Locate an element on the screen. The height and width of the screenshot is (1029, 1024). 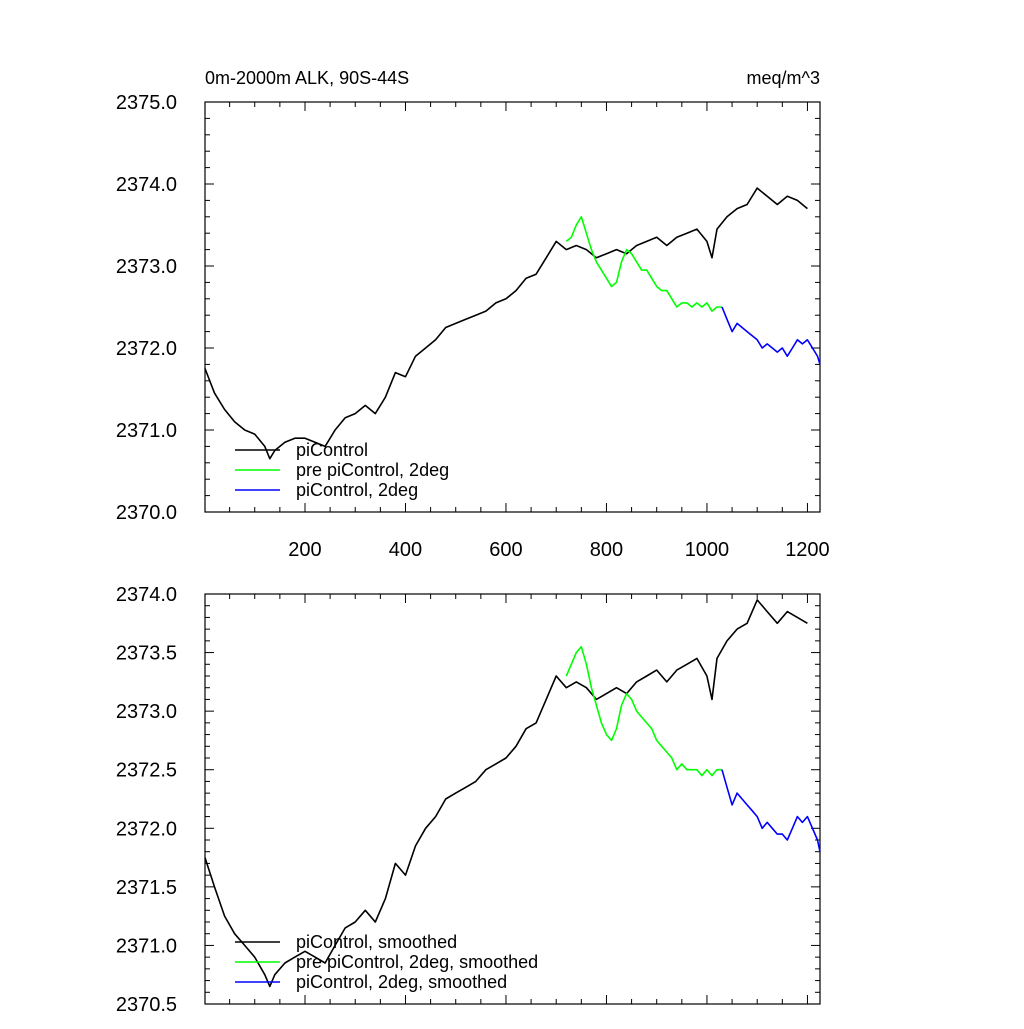
top-xtick-label-5: 1200 is located at coordinates (807, 550).